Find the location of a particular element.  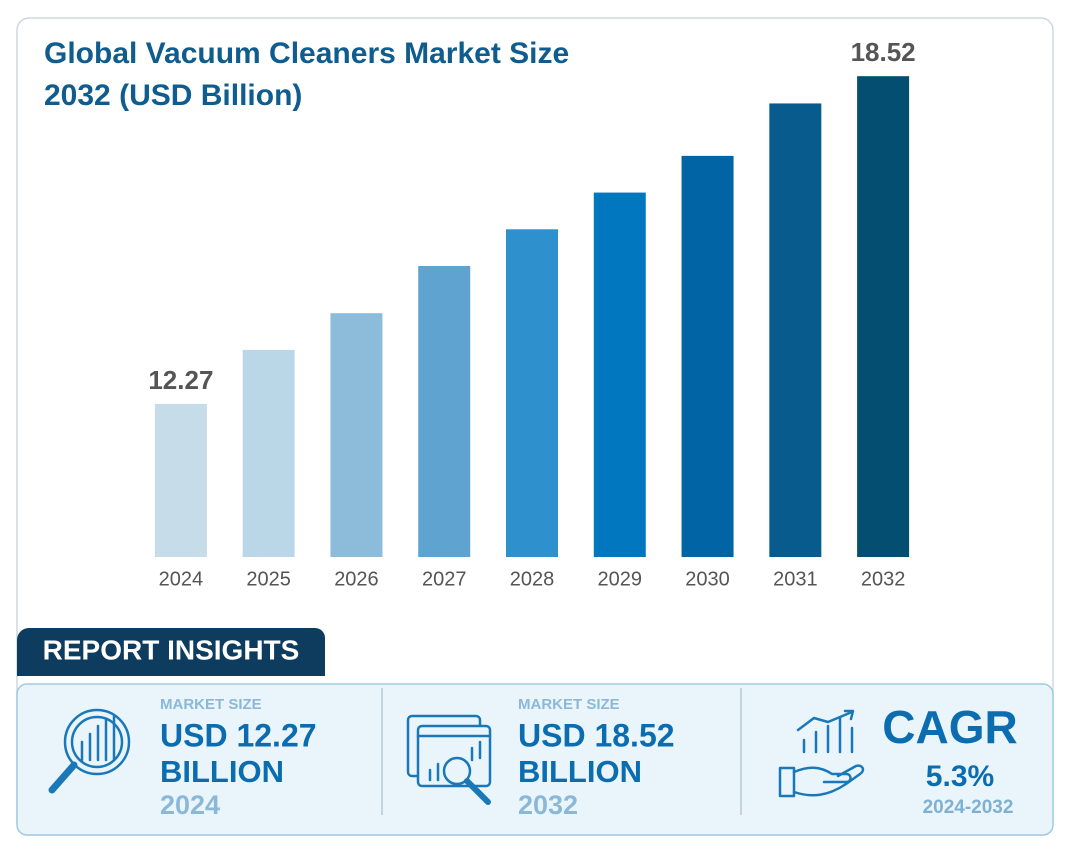

growth-hand-icon is located at coordinates (821, 753).